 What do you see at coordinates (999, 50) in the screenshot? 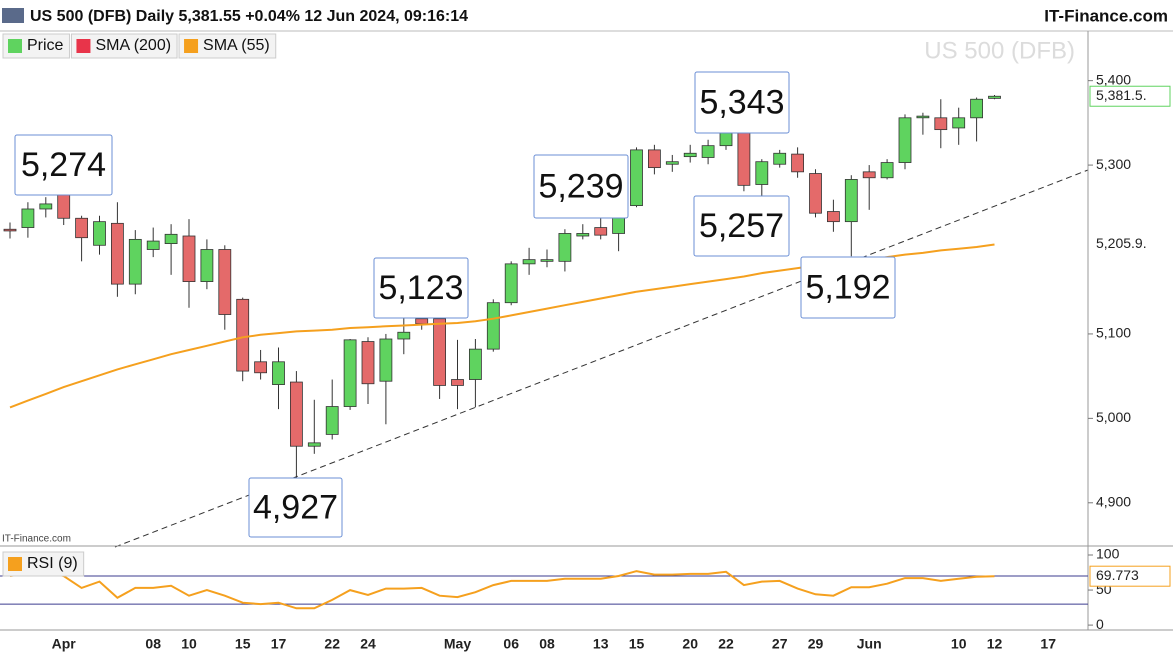
I see `watermark: US 500 (DFB)` at bounding box center [999, 50].